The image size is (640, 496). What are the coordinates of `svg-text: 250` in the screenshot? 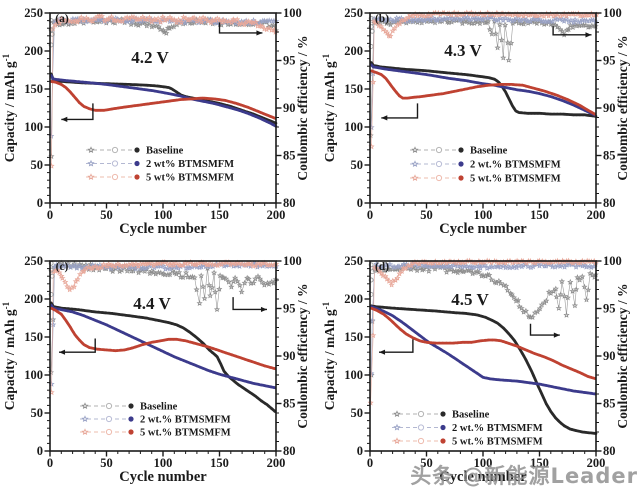 It's located at (353, 261).